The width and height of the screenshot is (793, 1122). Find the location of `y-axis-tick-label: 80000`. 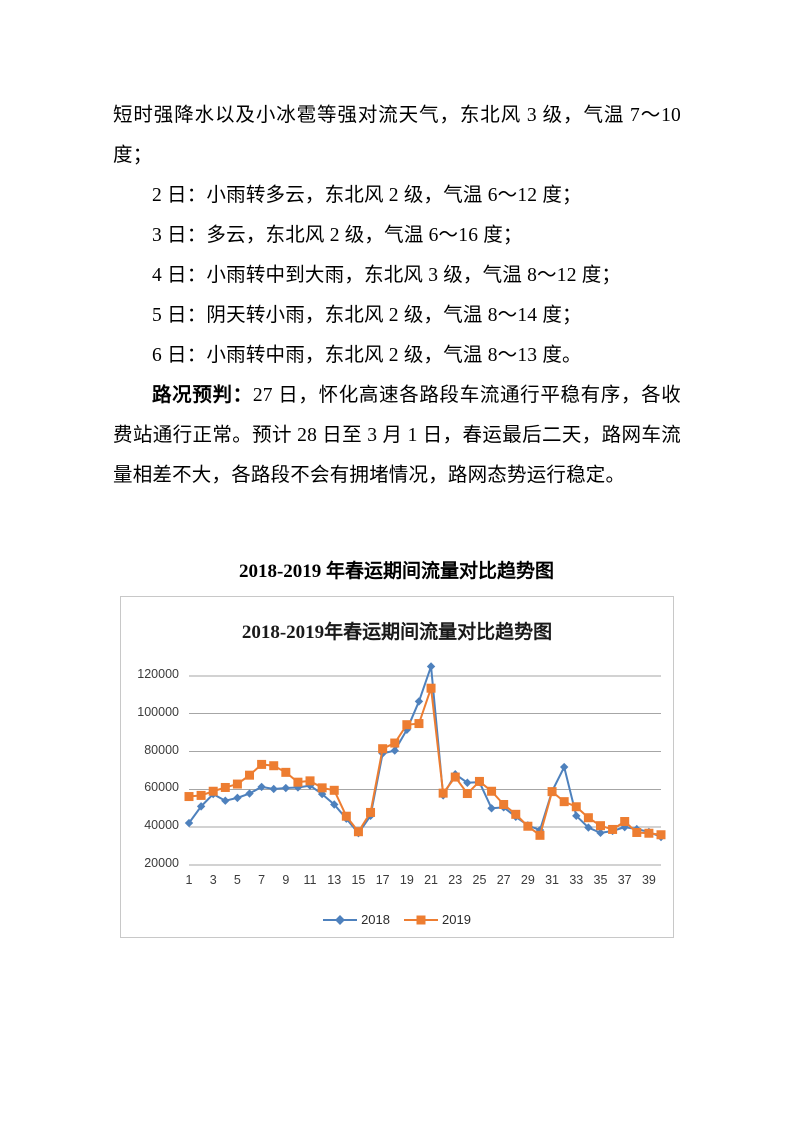

y-axis-tick-label: 80000 is located at coordinates (161, 749).